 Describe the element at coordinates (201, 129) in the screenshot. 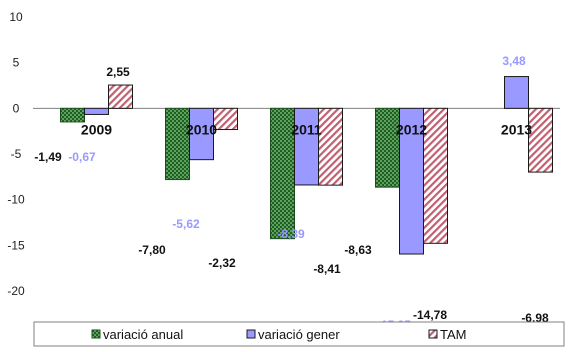

I see `x-tick-label-2010: 2010` at that location.